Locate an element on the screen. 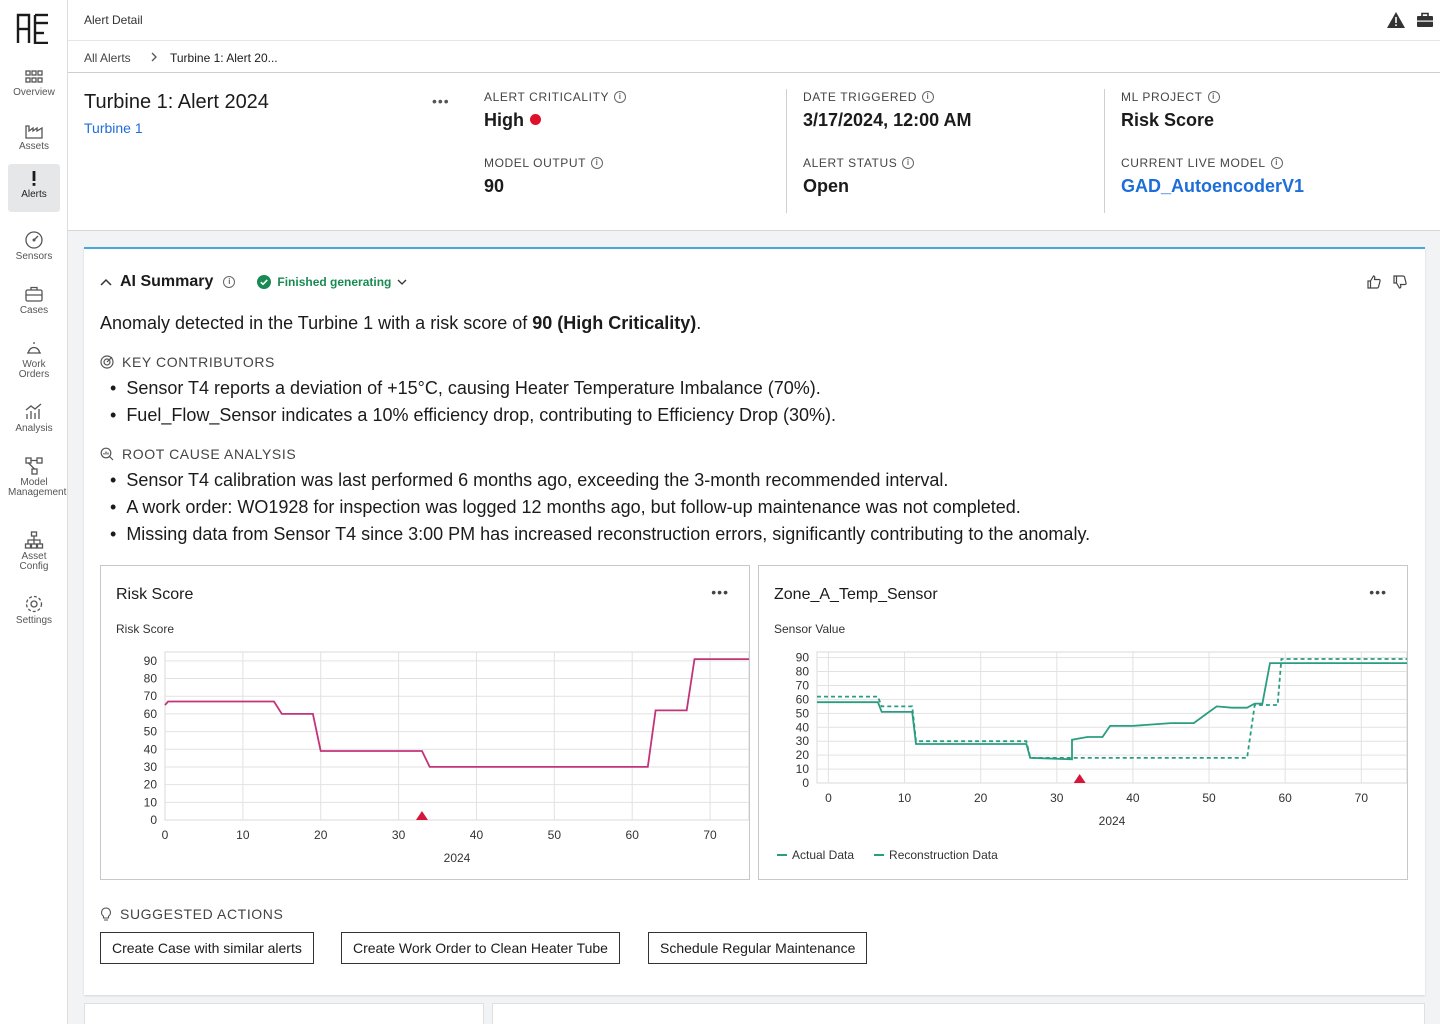  y-tick-label: 60 is located at coordinates (803, 699).